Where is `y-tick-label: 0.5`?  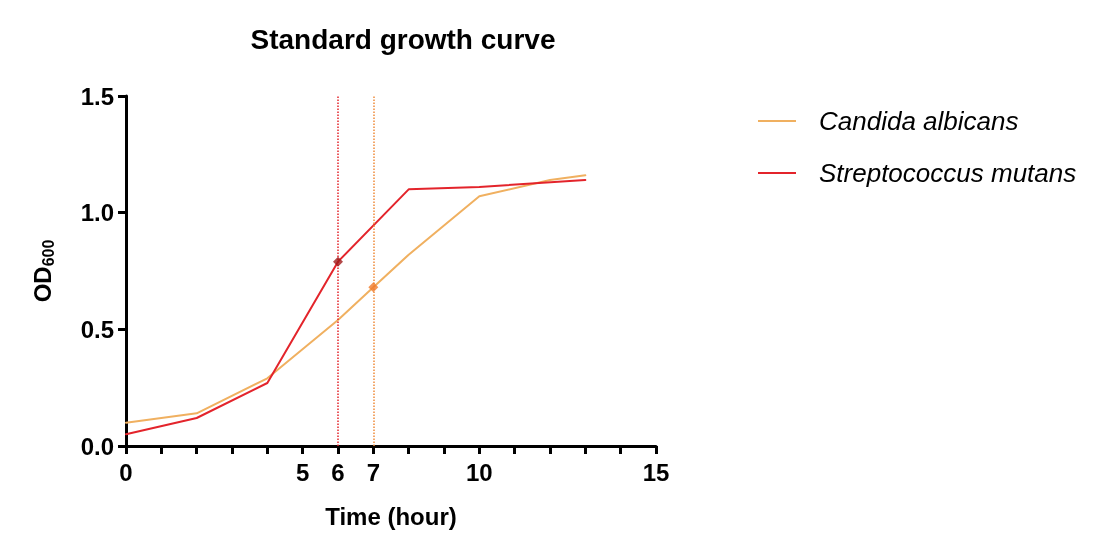 y-tick-label: 0.5 is located at coordinates (97, 329).